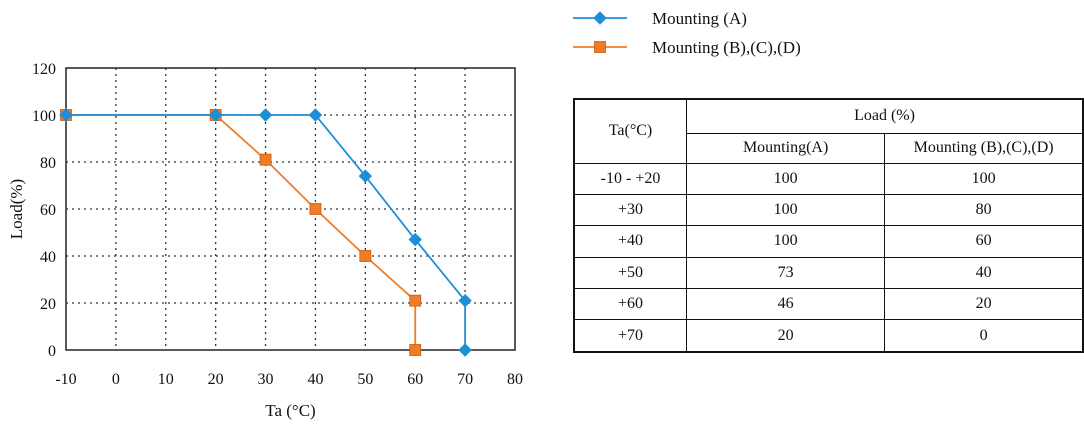 The width and height of the screenshot is (1084, 425). Describe the element at coordinates (290, 410) in the screenshot. I see `x-axis-title: Ta (°C)` at that location.